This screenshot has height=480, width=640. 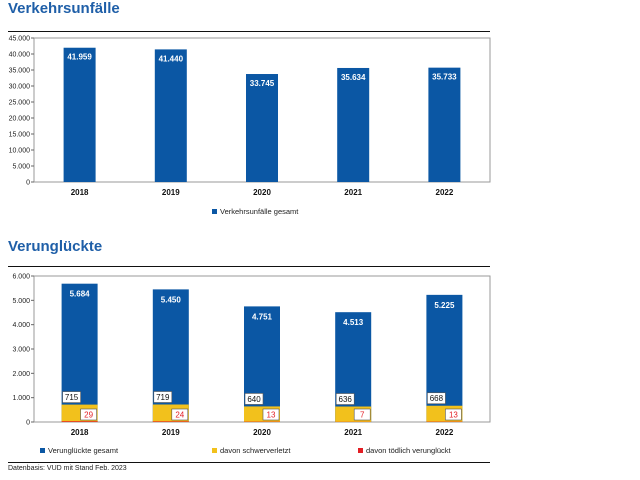 I want to click on chart2-xtick-label: 2021, so click(x=353, y=432).